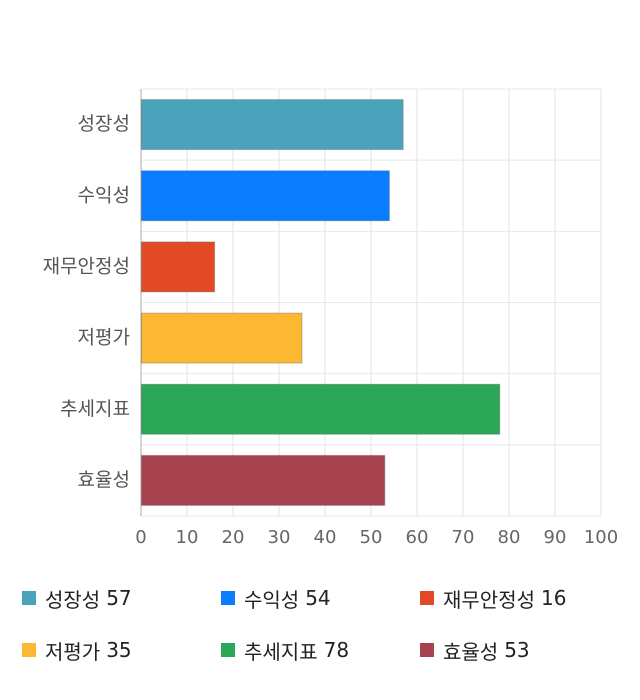 Image resolution: width=640 pixels, height=700 pixels. I want to click on legend-item: 성장성 57, so click(77, 598).